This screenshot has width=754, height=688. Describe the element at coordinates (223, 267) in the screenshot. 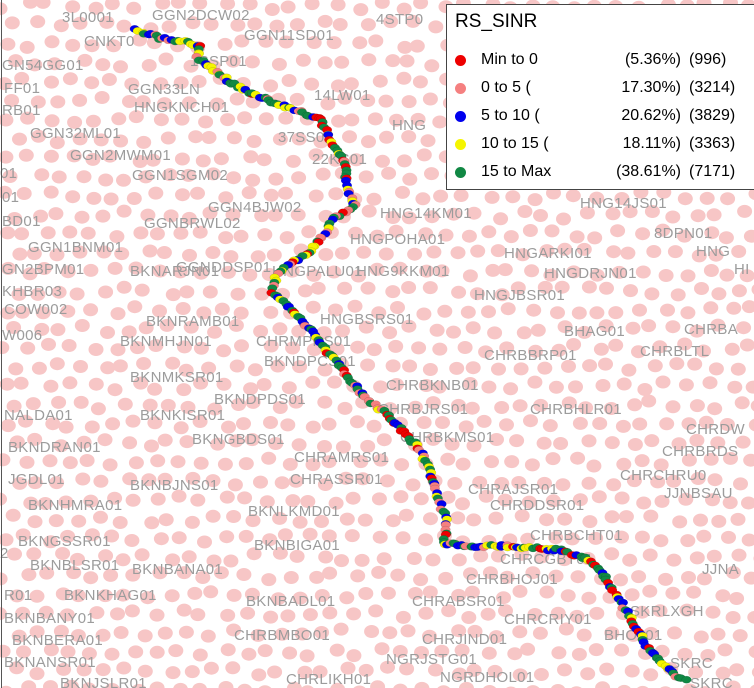

I see `site-label: GGNDDSP01` at that location.